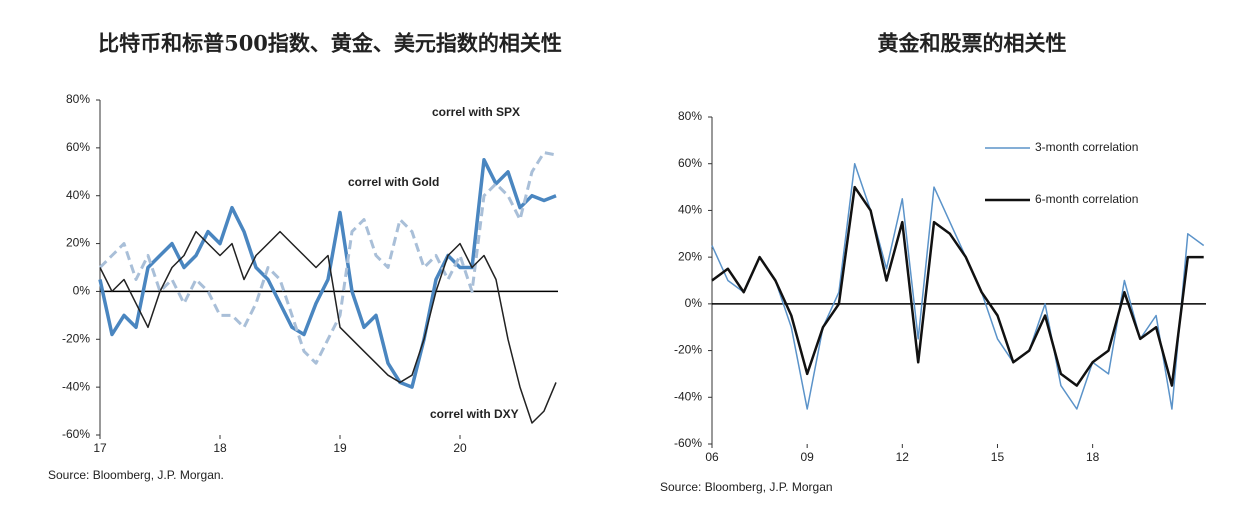  What do you see at coordinates (393, 182) in the screenshot?
I see `legend-label: correl with Gold` at bounding box center [393, 182].